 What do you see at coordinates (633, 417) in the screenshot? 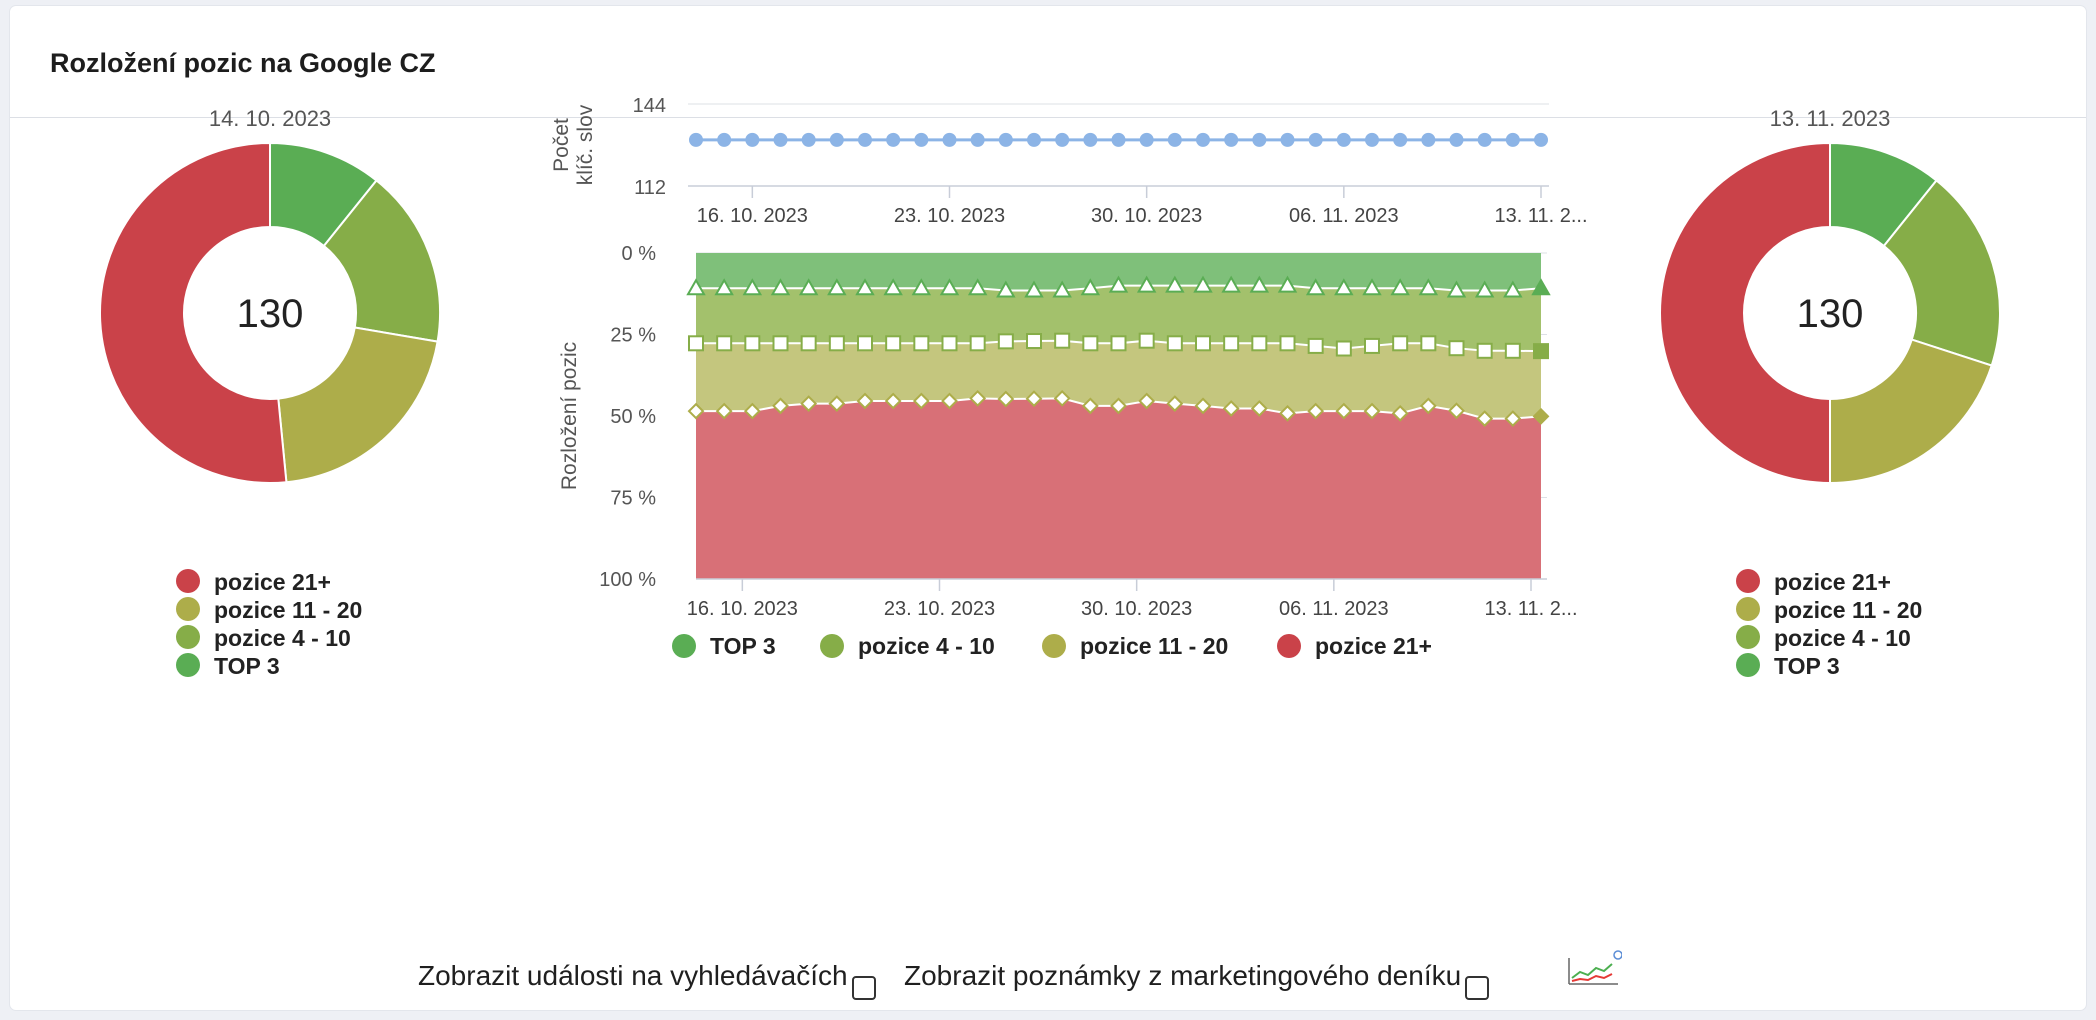
I see `y-tick-label: 50 %` at bounding box center [633, 417].